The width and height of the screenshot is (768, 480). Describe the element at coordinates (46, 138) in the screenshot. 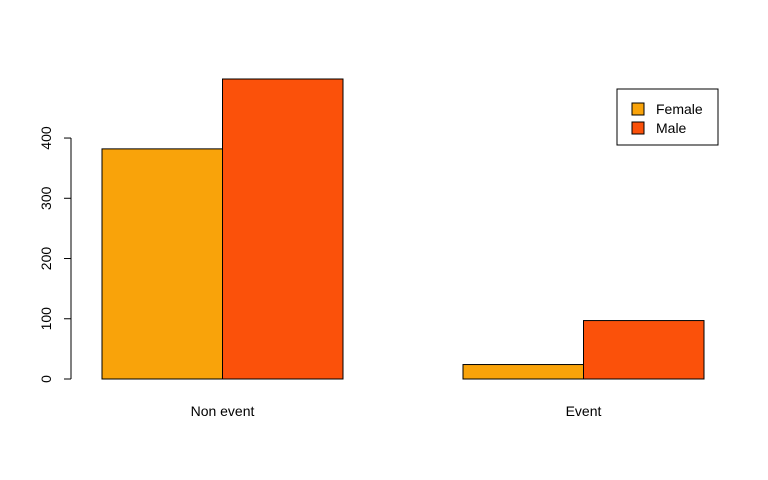

I see `y-tick-label: 400` at that location.